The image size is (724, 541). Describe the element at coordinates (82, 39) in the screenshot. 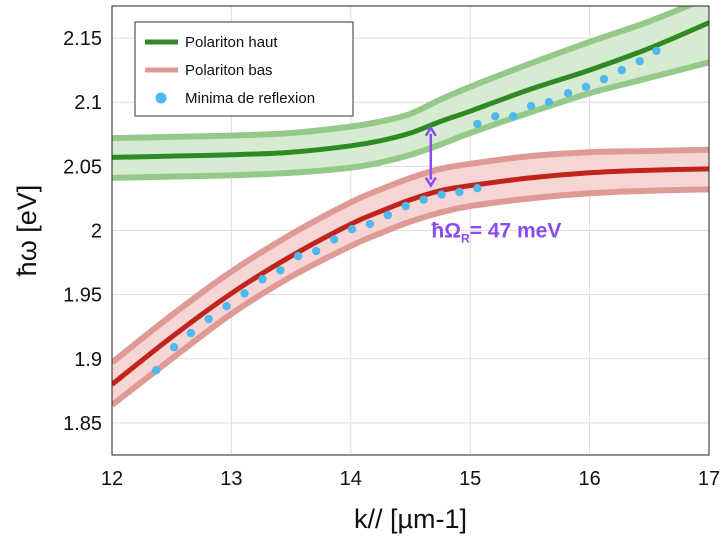

I see `y-tick-label-6: 2.15` at that location.